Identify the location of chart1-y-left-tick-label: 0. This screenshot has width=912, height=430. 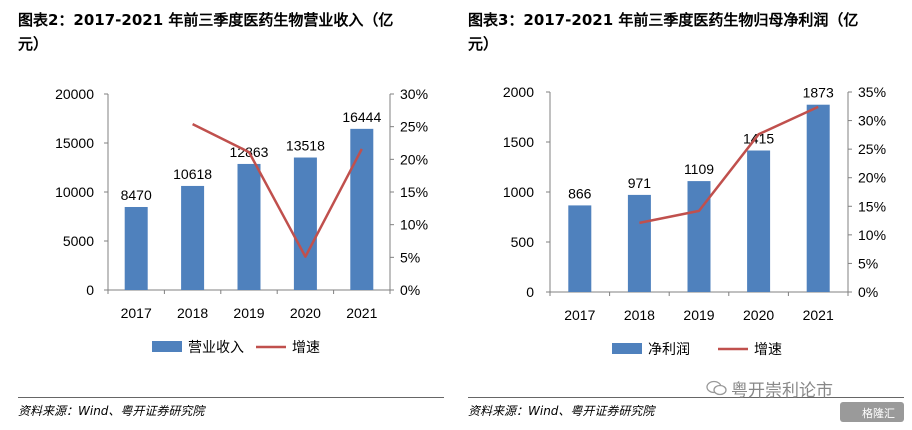
(90, 290).